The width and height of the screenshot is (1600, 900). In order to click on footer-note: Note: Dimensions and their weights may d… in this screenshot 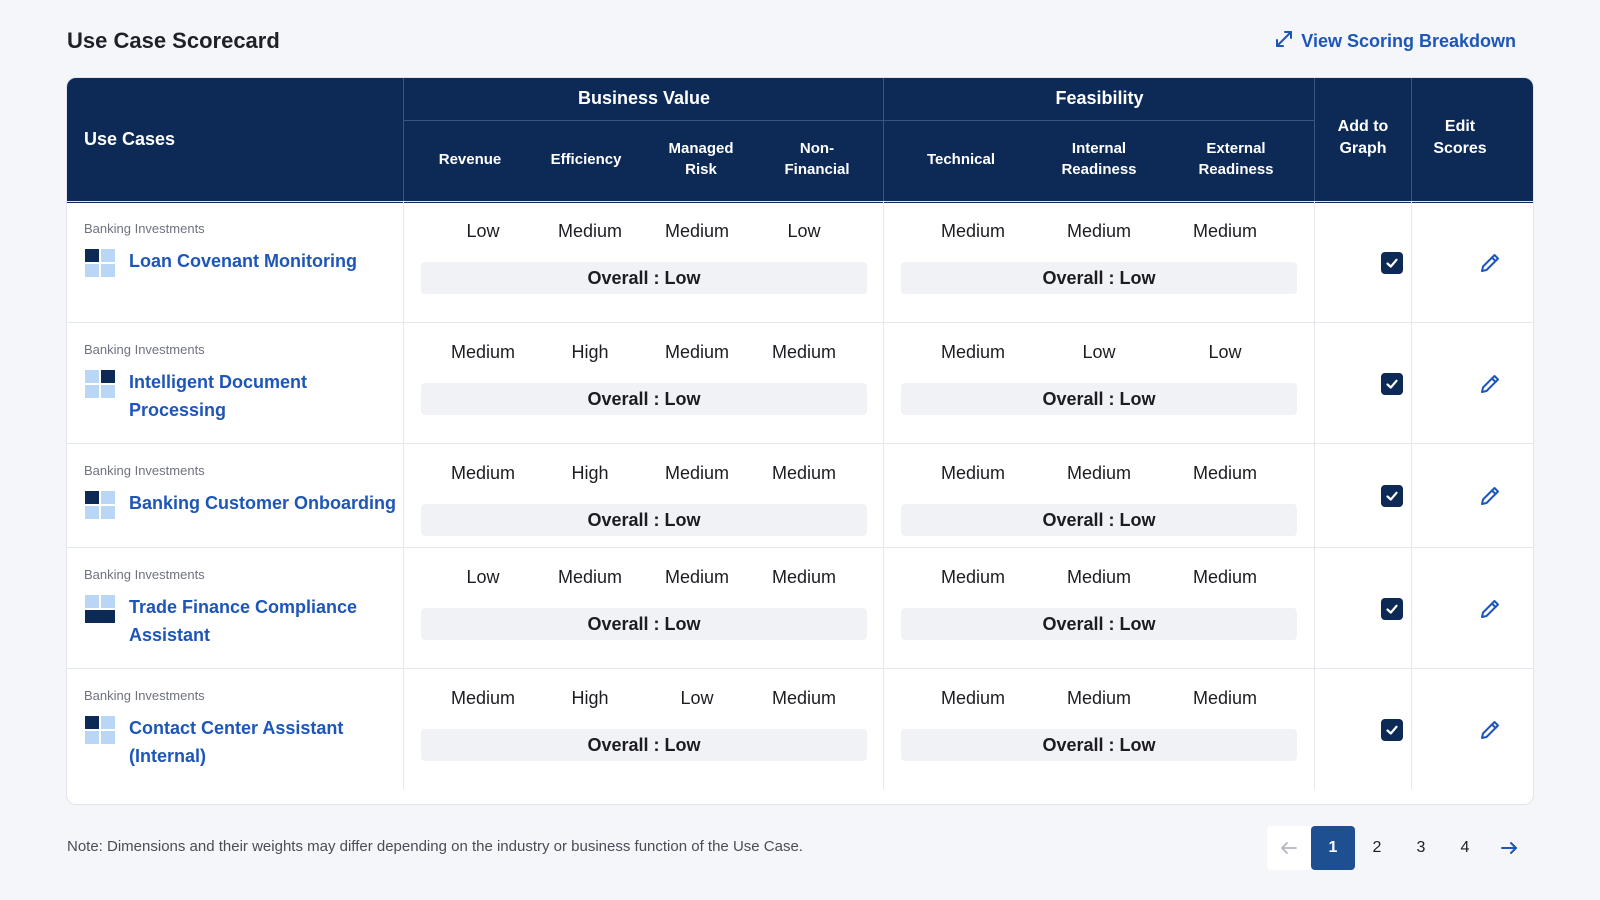, I will do `click(435, 846)`.